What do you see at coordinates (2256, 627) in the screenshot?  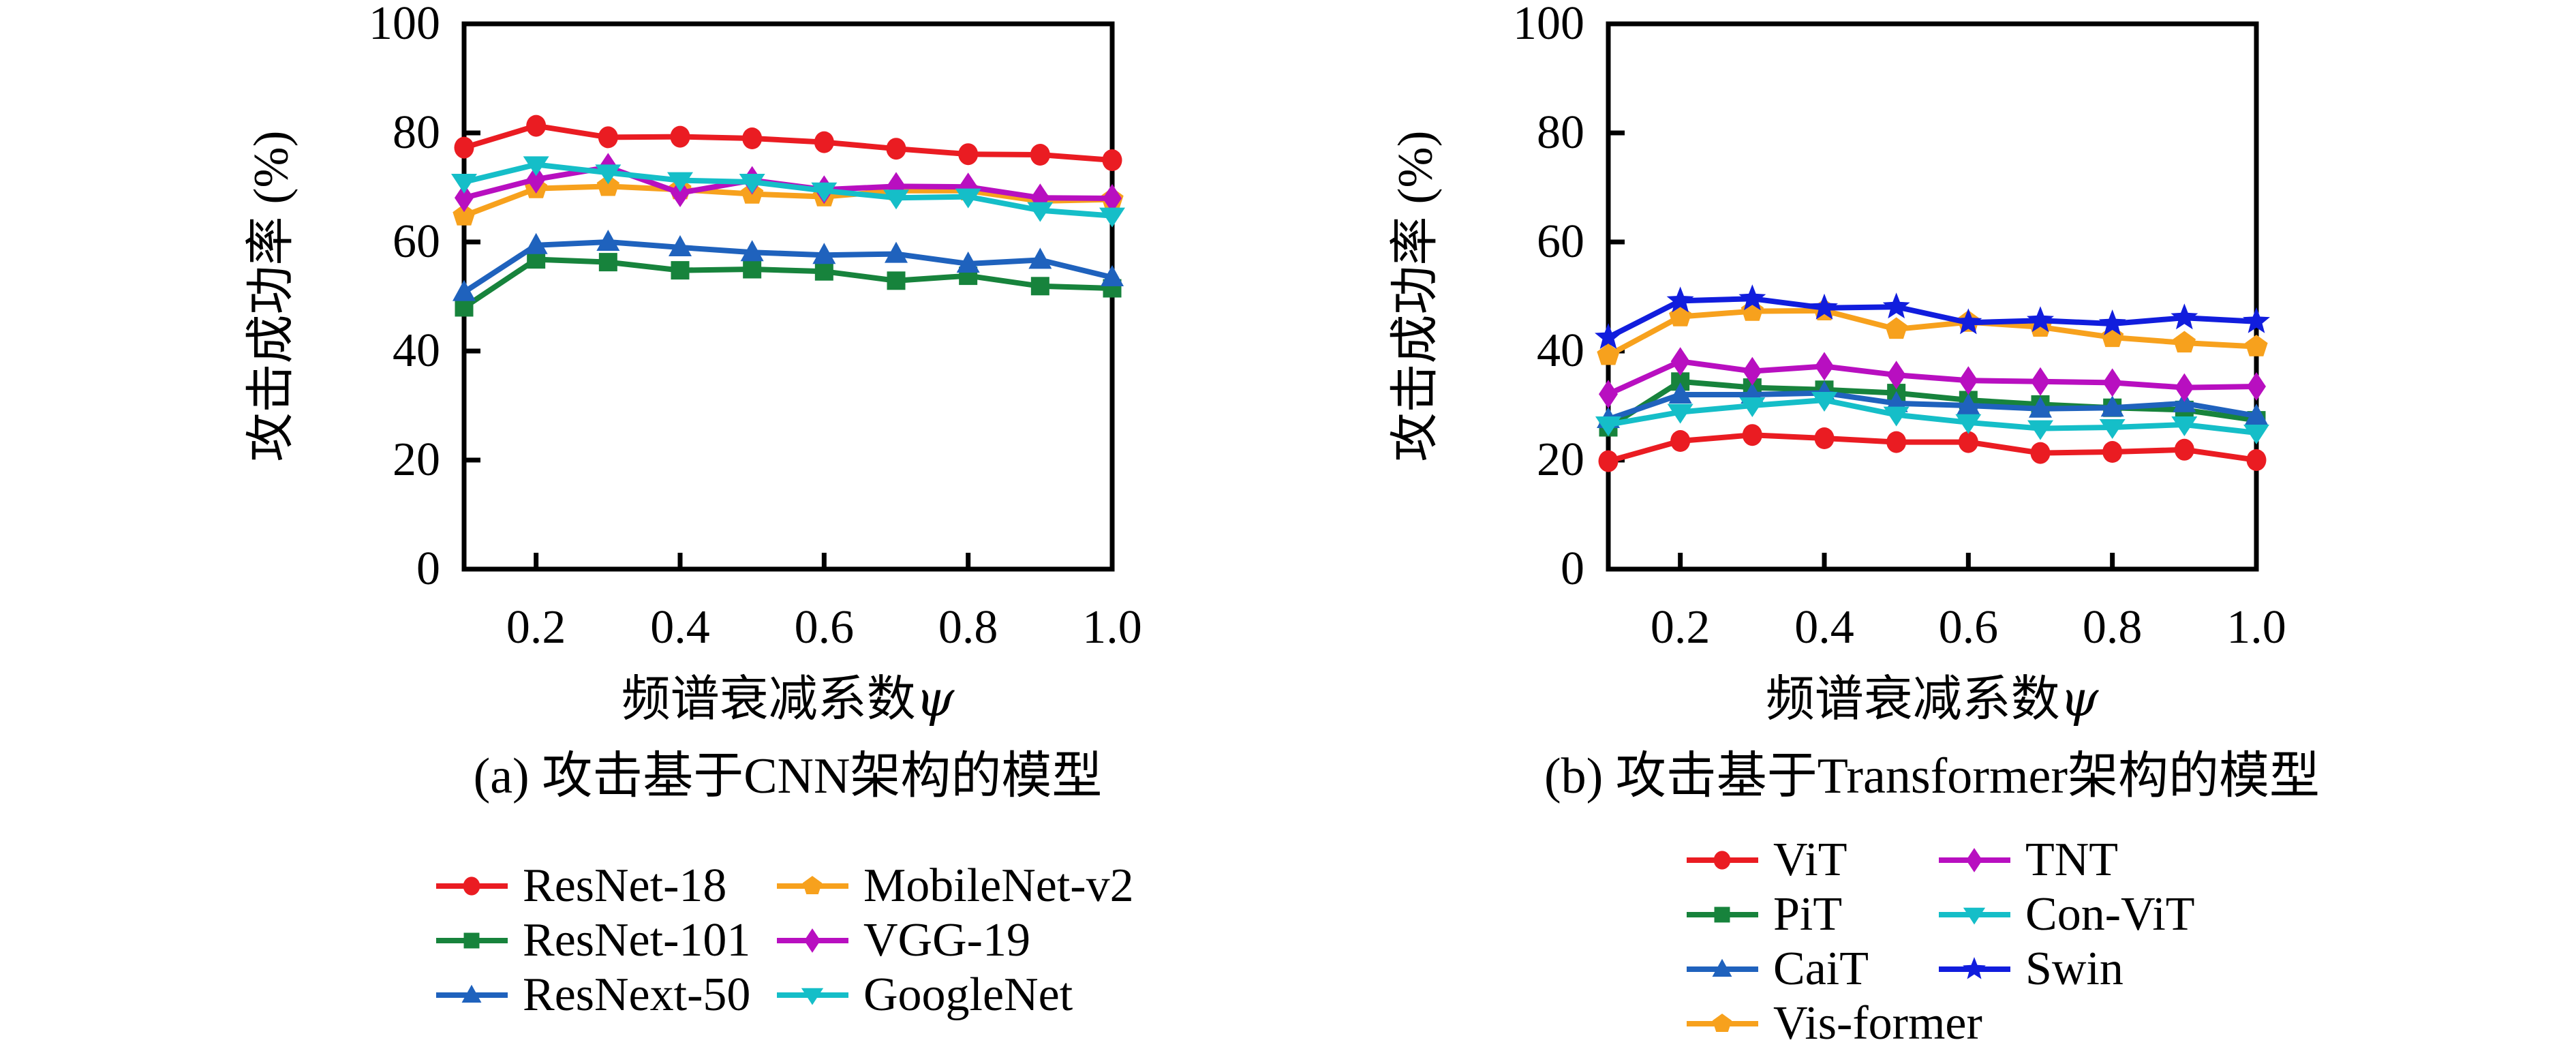 I see `x-tick-label: 1.0` at bounding box center [2256, 627].